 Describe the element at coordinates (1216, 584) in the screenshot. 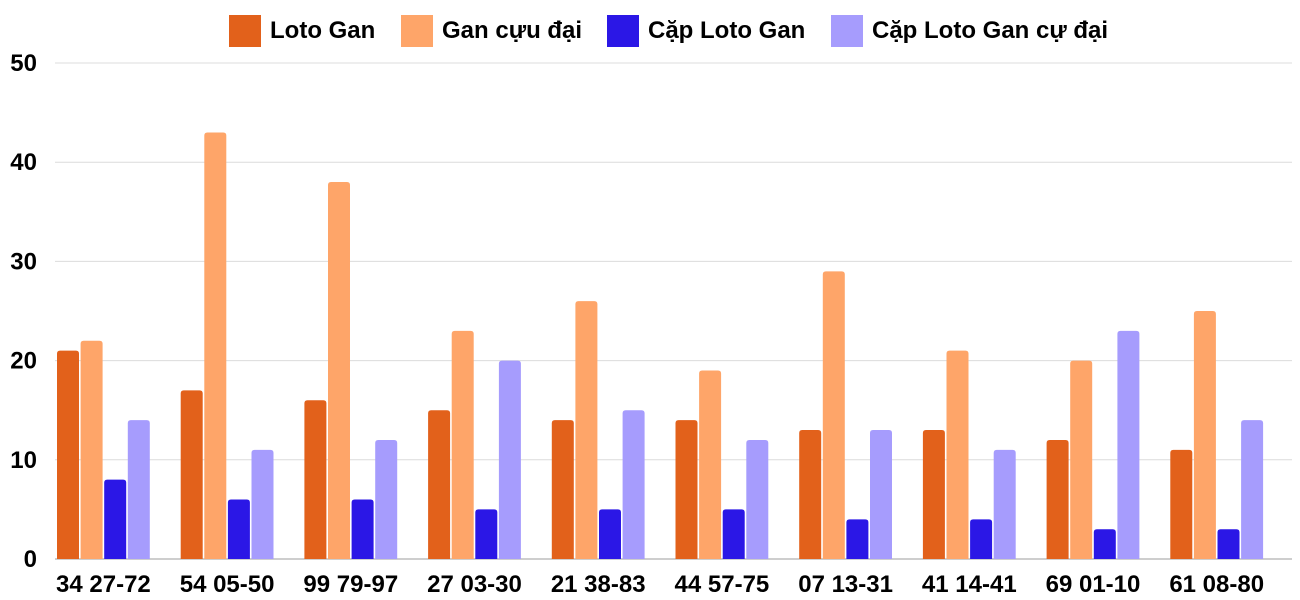

I see `x-tick-label: 61 08-80` at that location.